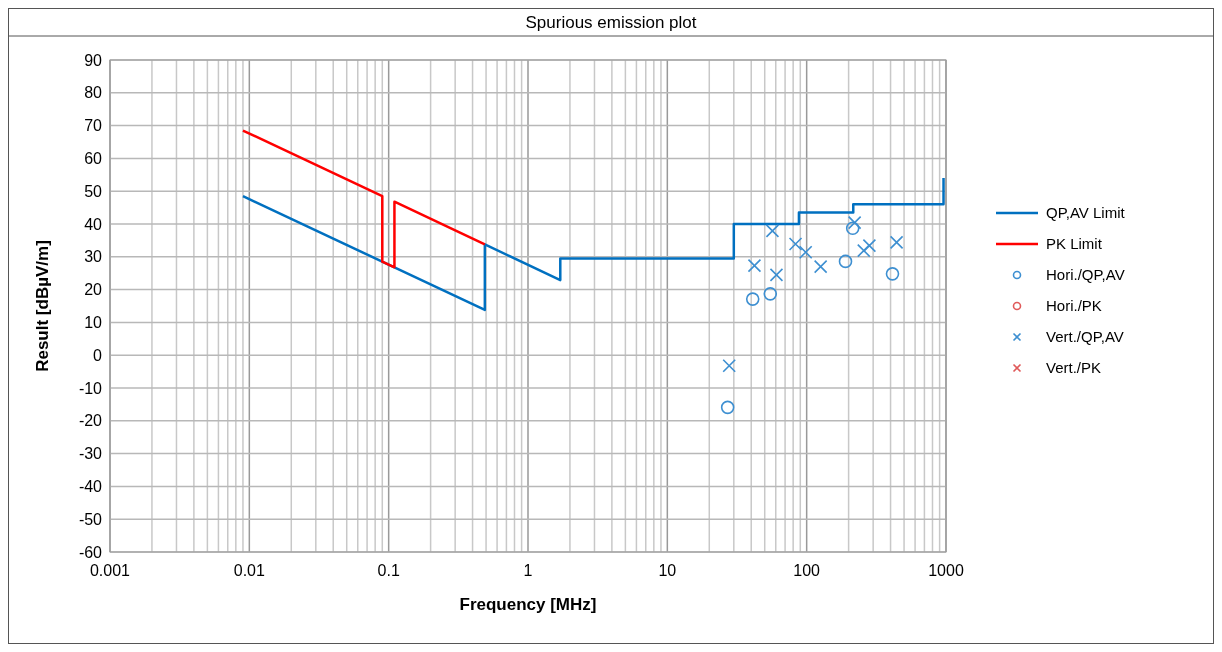 The image size is (1222, 652). I want to click on y-tick-label: -40, so click(90, 486).